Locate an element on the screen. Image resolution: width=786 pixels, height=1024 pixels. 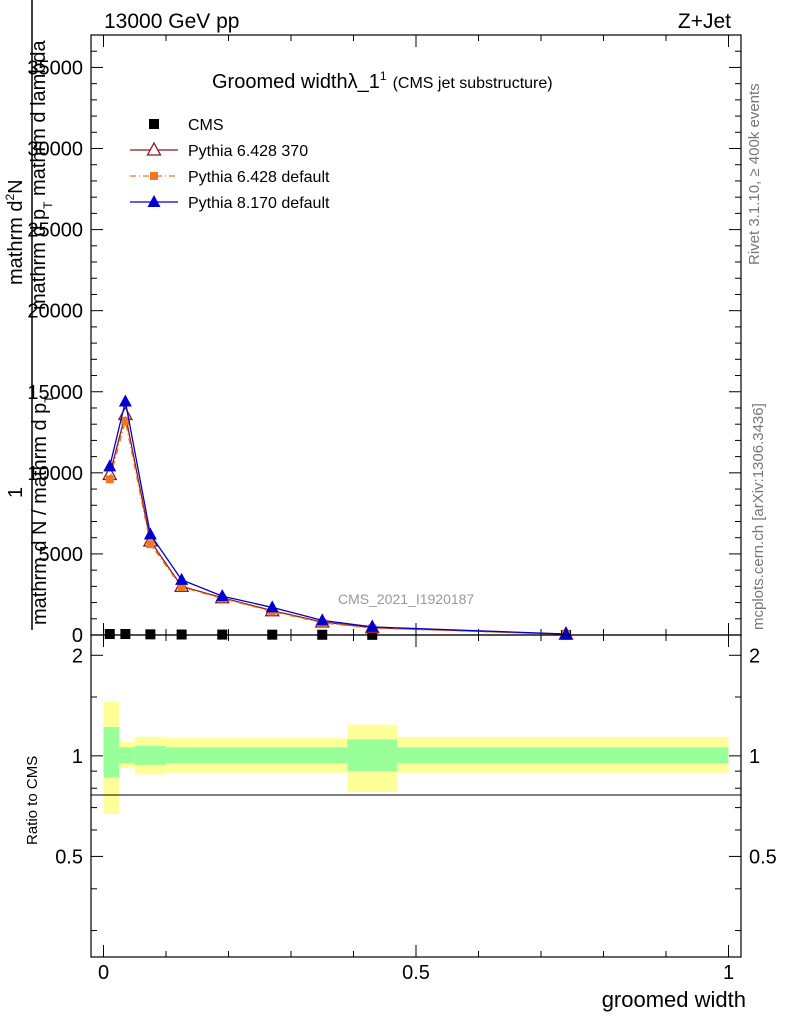
title-sub: (CMS jet substructure) is located at coordinates (473, 83).